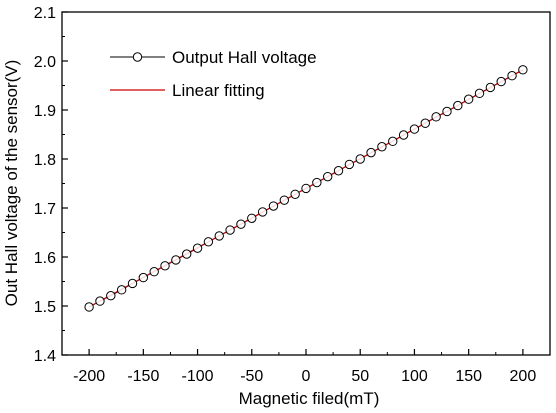  What do you see at coordinates (198, 376) in the screenshot?
I see `x-tick-label: -100` at bounding box center [198, 376].